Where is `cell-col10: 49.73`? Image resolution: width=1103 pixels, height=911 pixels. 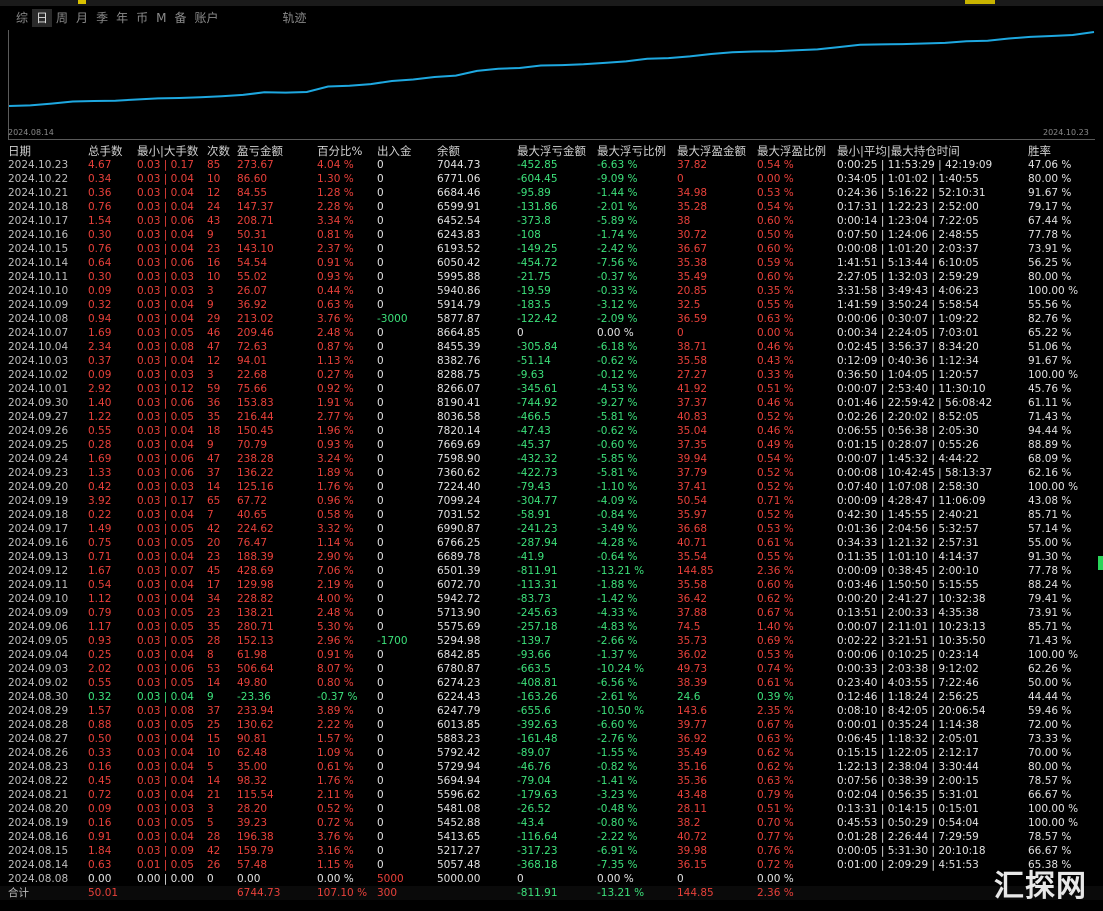 cell-col10: 49.73 is located at coordinates (692, 669).